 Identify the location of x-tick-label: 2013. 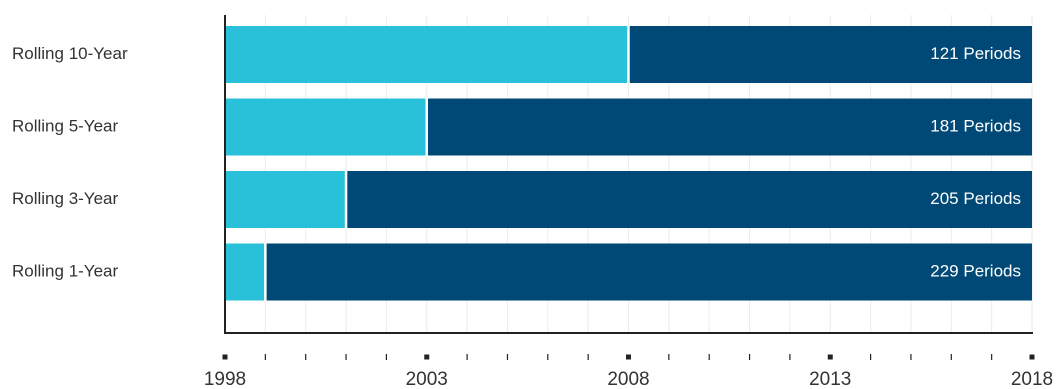
(830, 379).